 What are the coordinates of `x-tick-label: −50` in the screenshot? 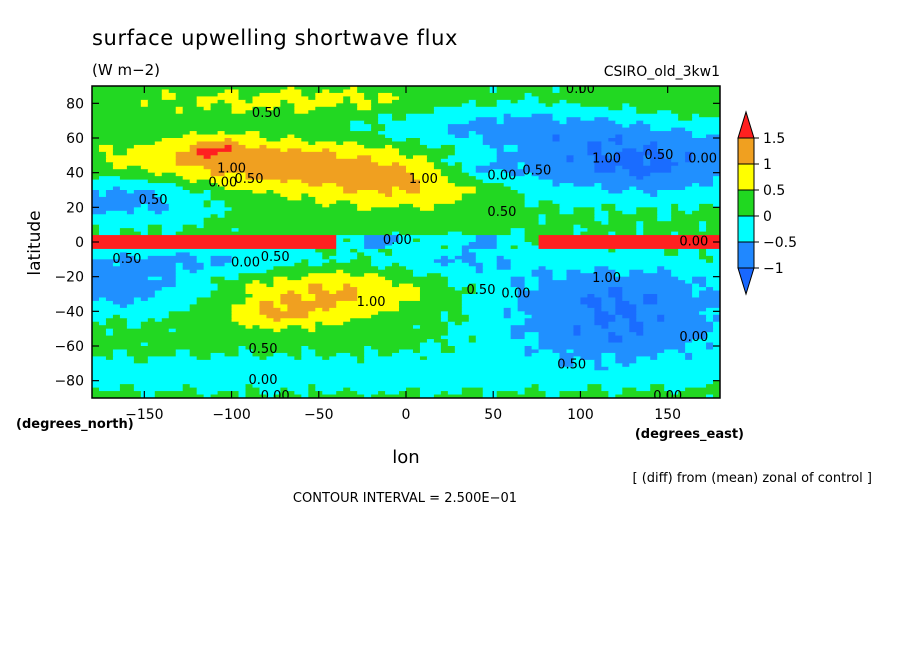 It's located at (319, 415).